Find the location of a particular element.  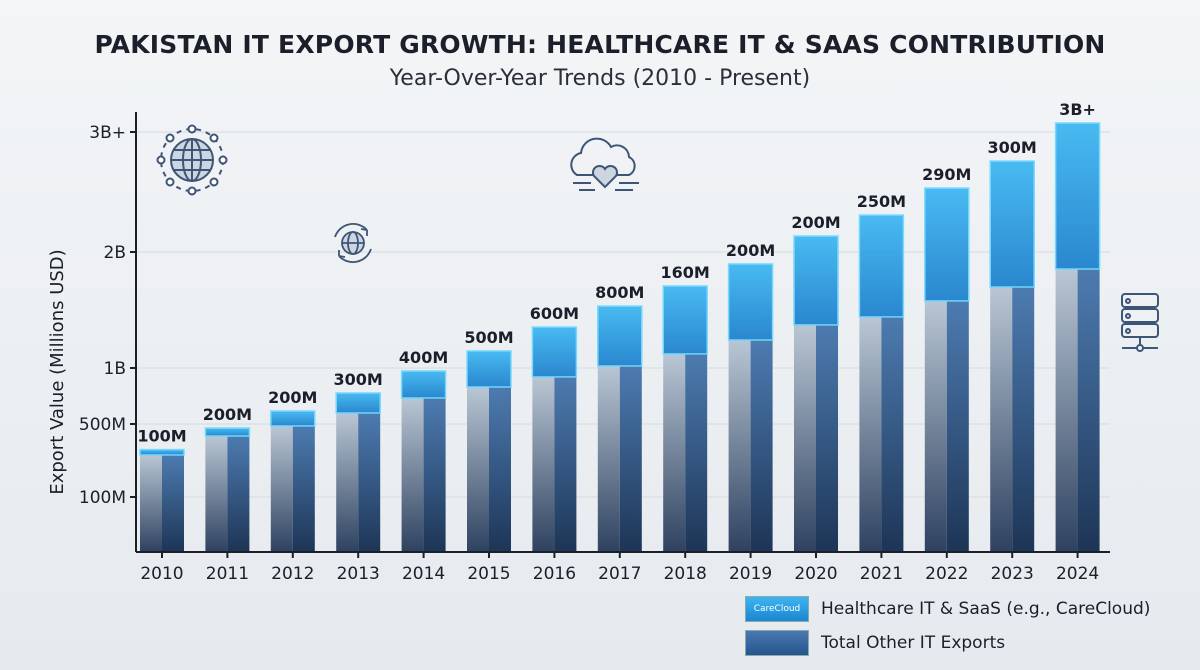

data-label: 250M is located at coordinates (881, 201).